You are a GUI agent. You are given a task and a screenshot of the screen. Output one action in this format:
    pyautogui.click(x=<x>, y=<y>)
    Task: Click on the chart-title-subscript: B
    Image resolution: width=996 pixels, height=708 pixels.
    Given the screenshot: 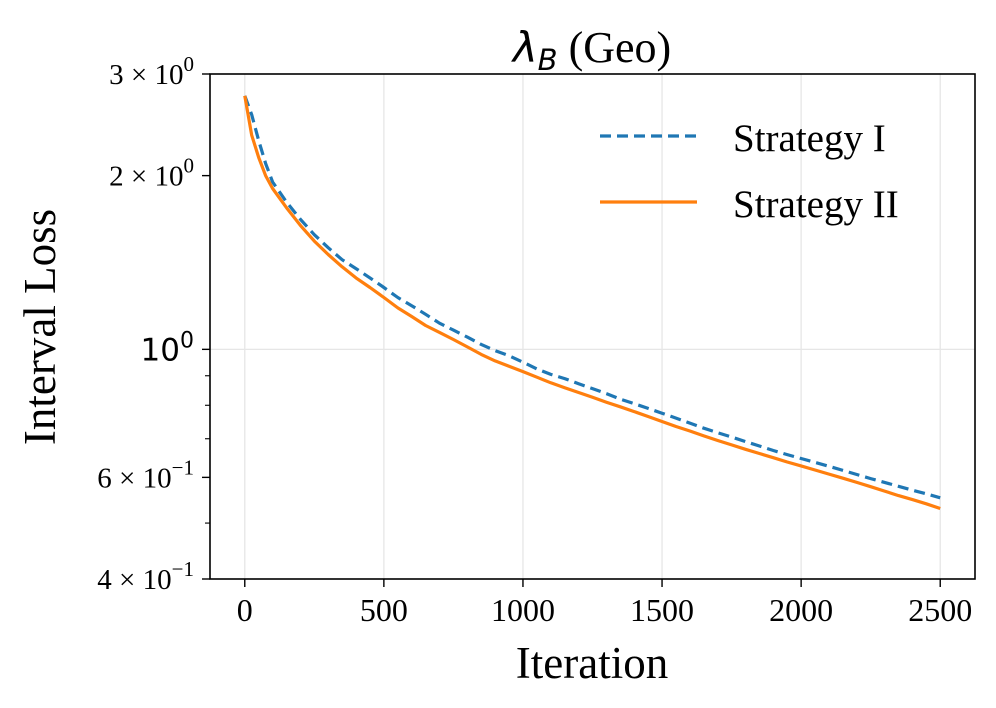 What is the action you would take?
    pyautogui.click(x=548, y=60)
    